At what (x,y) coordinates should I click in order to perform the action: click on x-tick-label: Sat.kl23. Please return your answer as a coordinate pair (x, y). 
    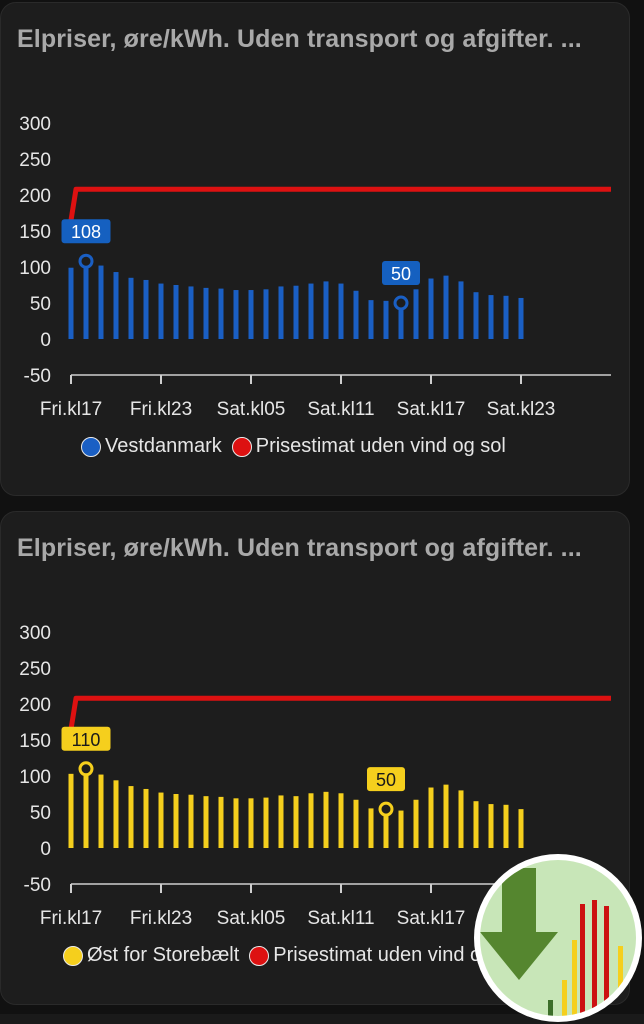
    Looking at the image, I should click on (521, 409).